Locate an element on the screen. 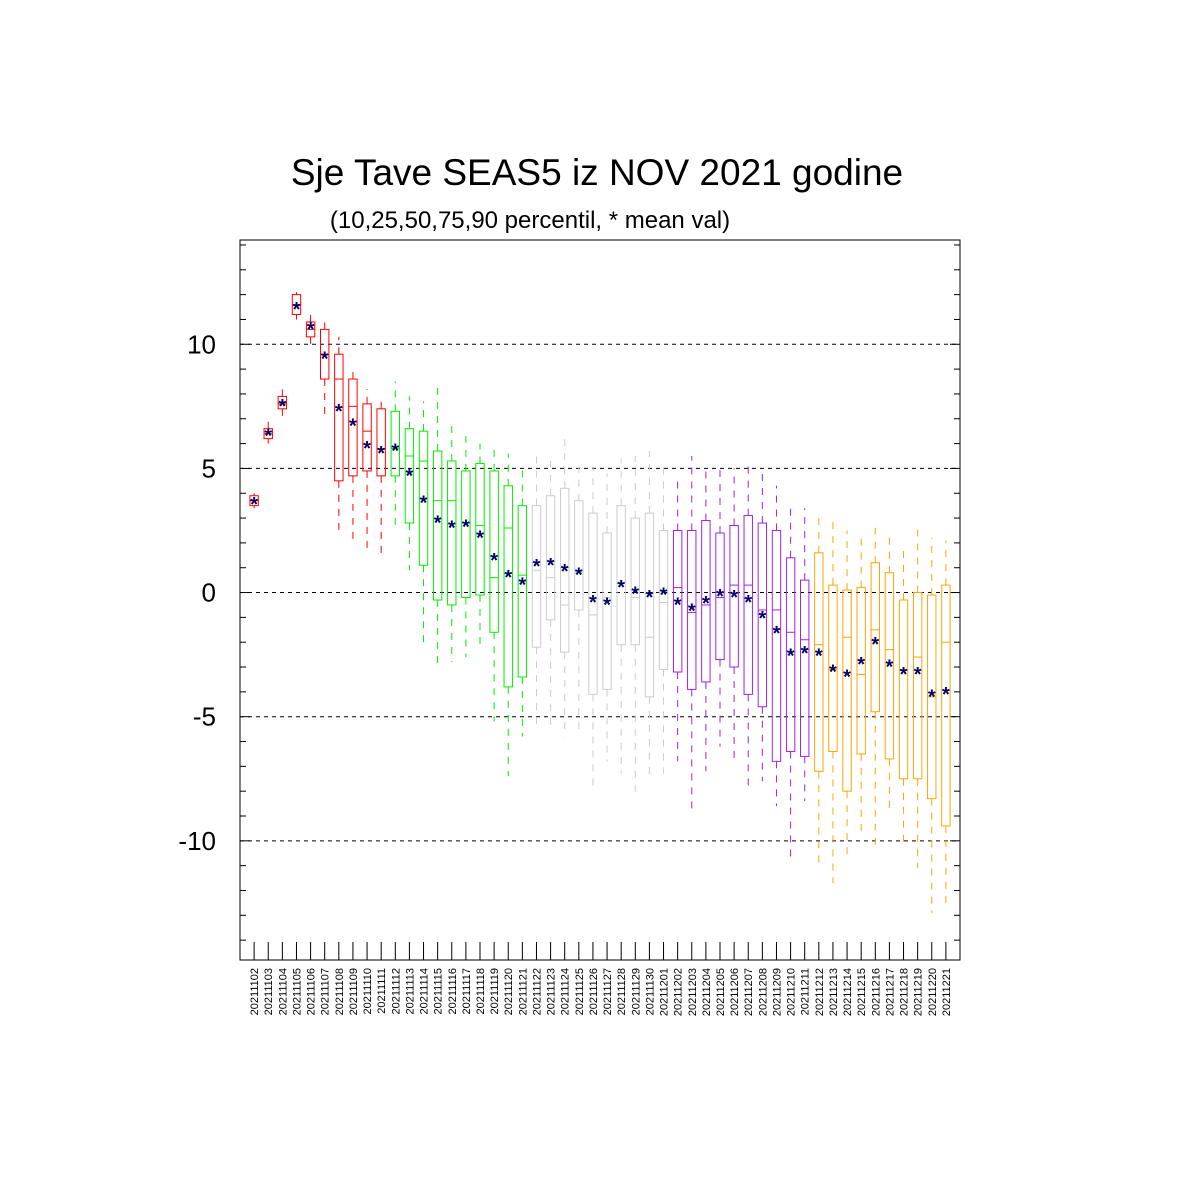 The image size is (1200, 1200). x-tick-label: 20211220 is located at coordinates (933, 992).